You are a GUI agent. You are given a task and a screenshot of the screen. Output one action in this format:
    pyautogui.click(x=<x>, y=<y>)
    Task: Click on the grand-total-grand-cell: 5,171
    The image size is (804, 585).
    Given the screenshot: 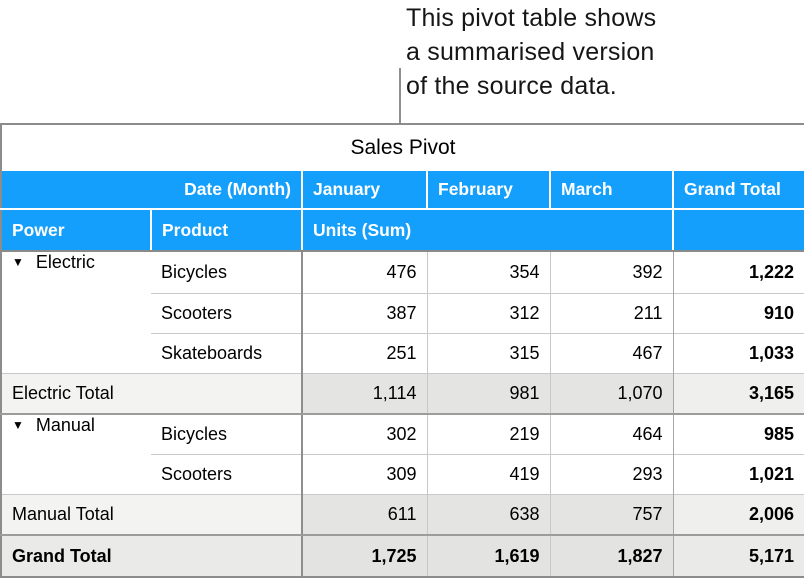 What is the action you would take?
    pyautogui.click(x=738, y=555)
    